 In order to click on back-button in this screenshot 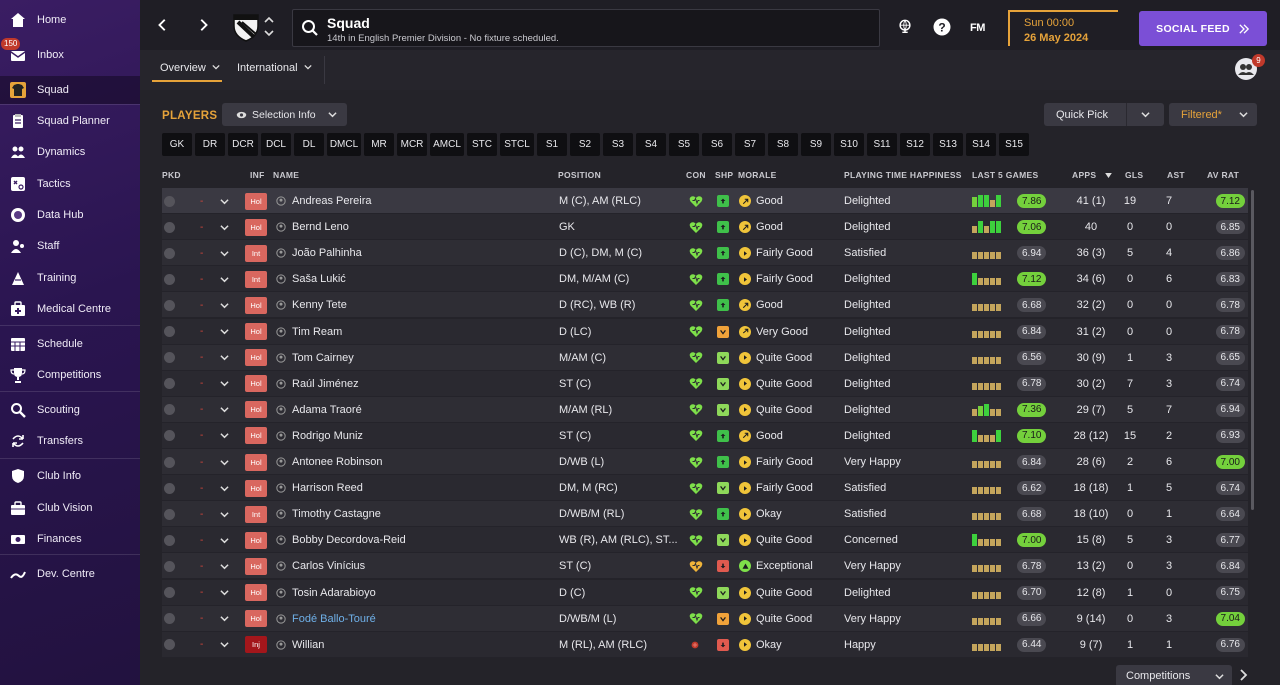, I will do `click(163, 25)`.